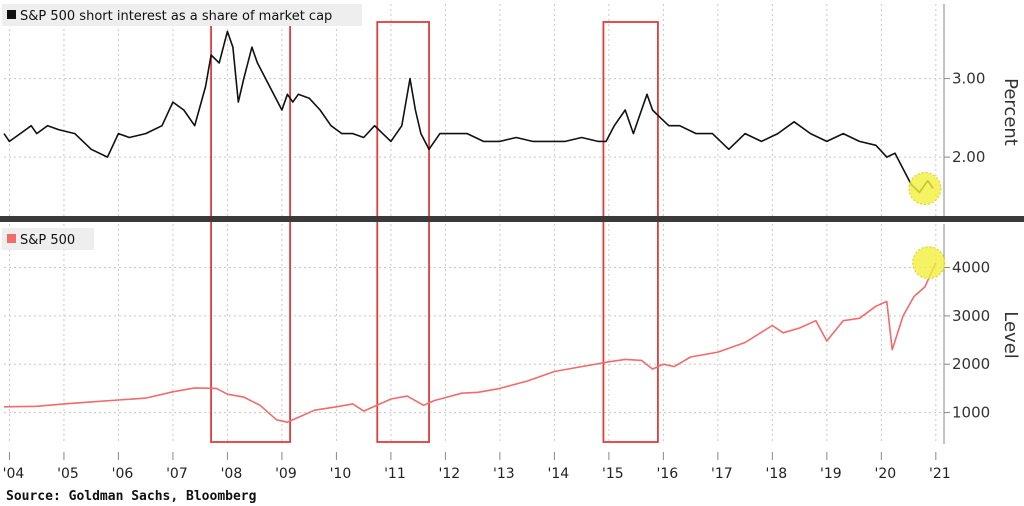 The width and height of the screenshot is (1024, 506). I want to click on y-tick-label: 3.00, so click(968, 79).